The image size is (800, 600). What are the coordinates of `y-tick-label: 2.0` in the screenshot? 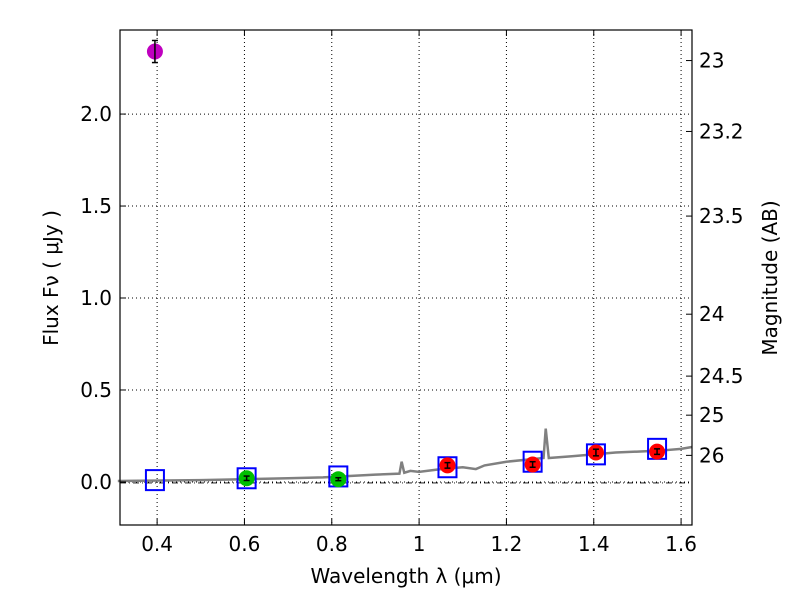 It's located at (96, 114).